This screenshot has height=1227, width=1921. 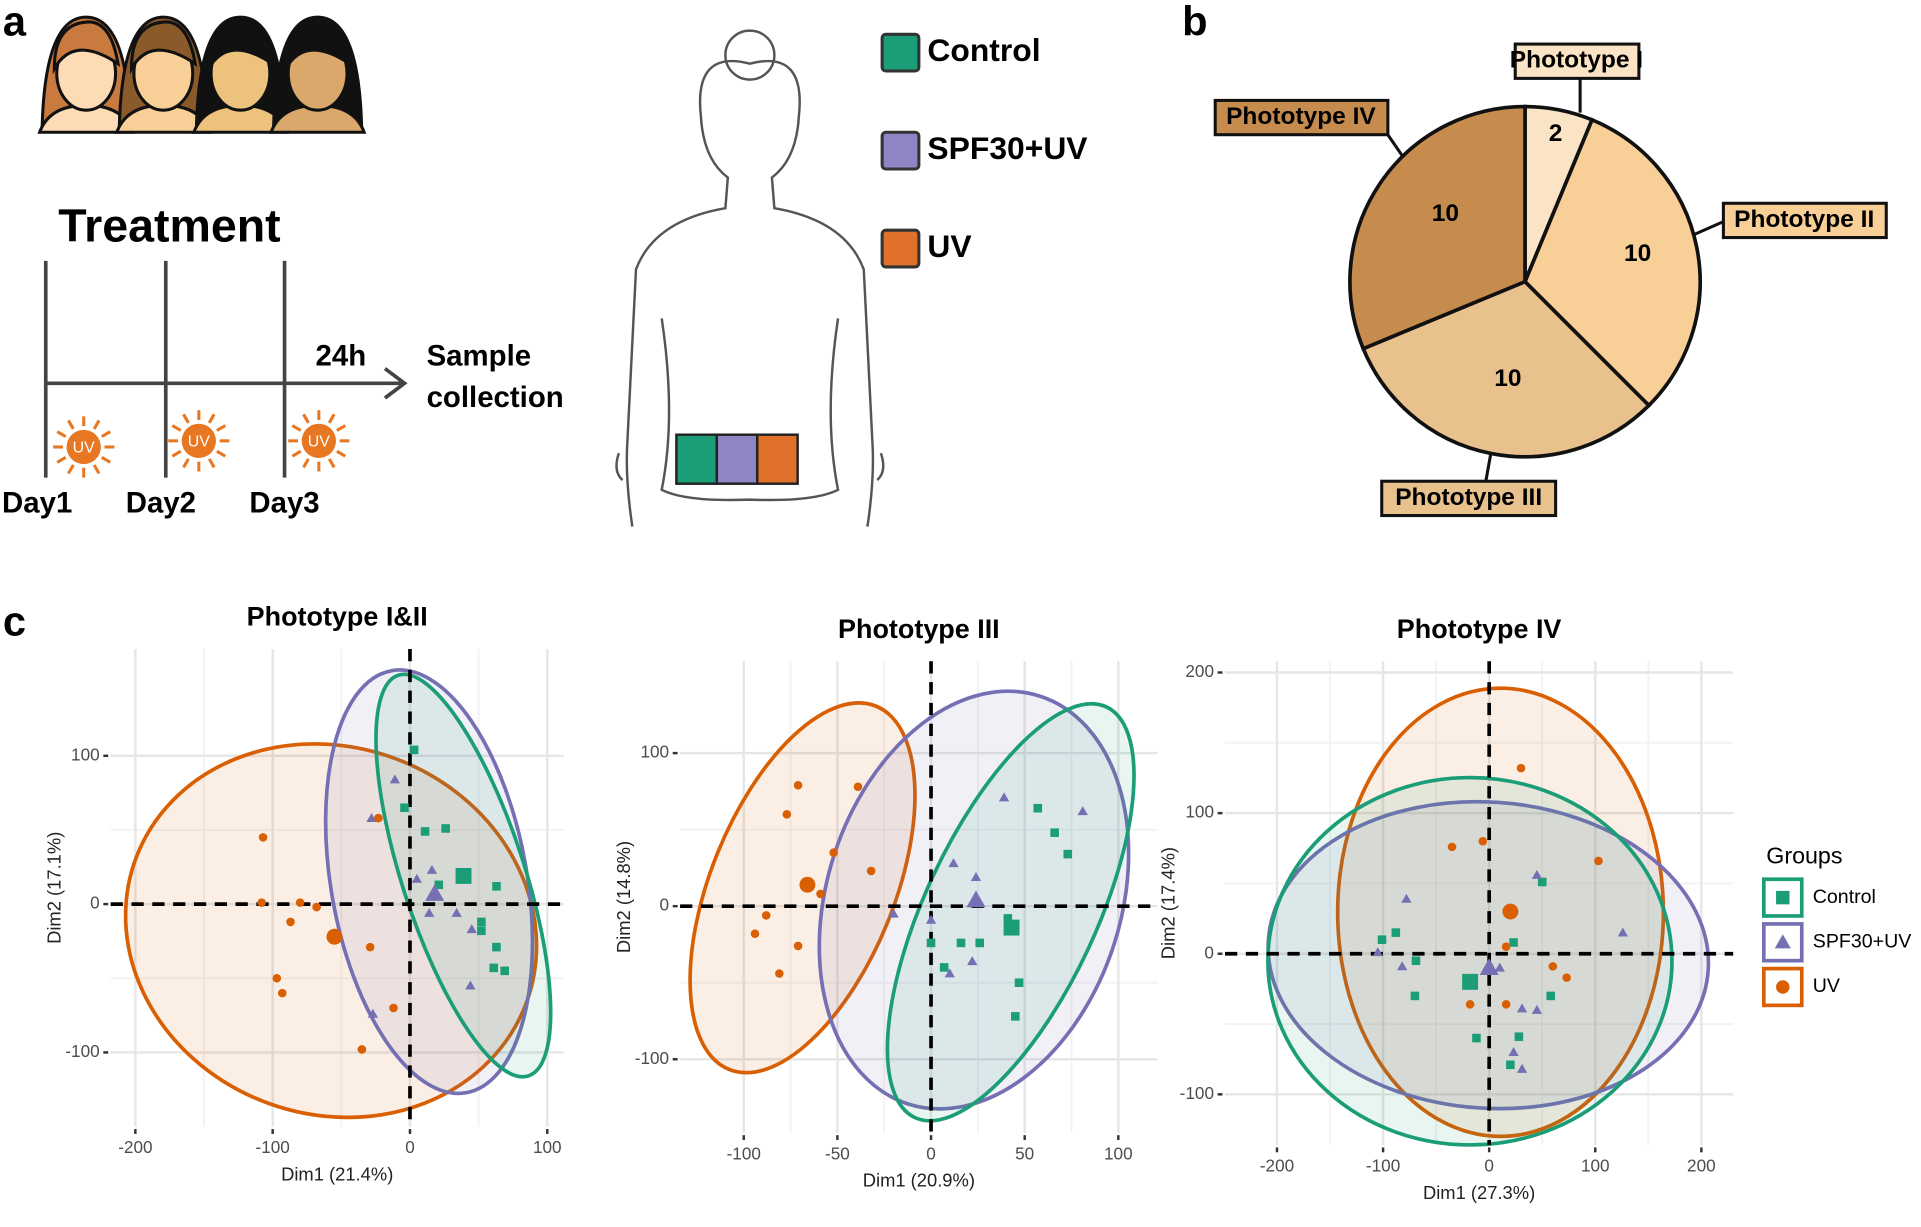 What do you see at coordinates (169, 225) in the screenshot?
I see `treatment-title: Treatment` at bounding box center [169, 225].